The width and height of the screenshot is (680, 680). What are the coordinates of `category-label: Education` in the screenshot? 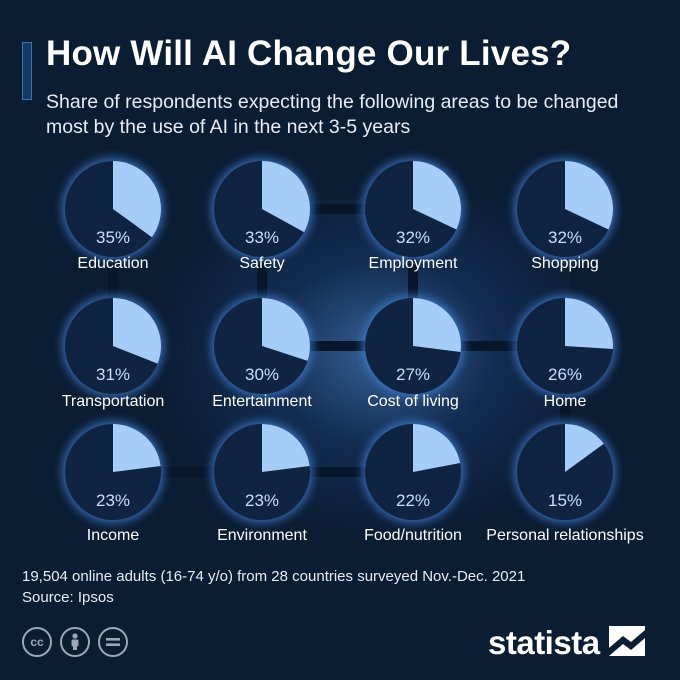 It's located at (112, 263).